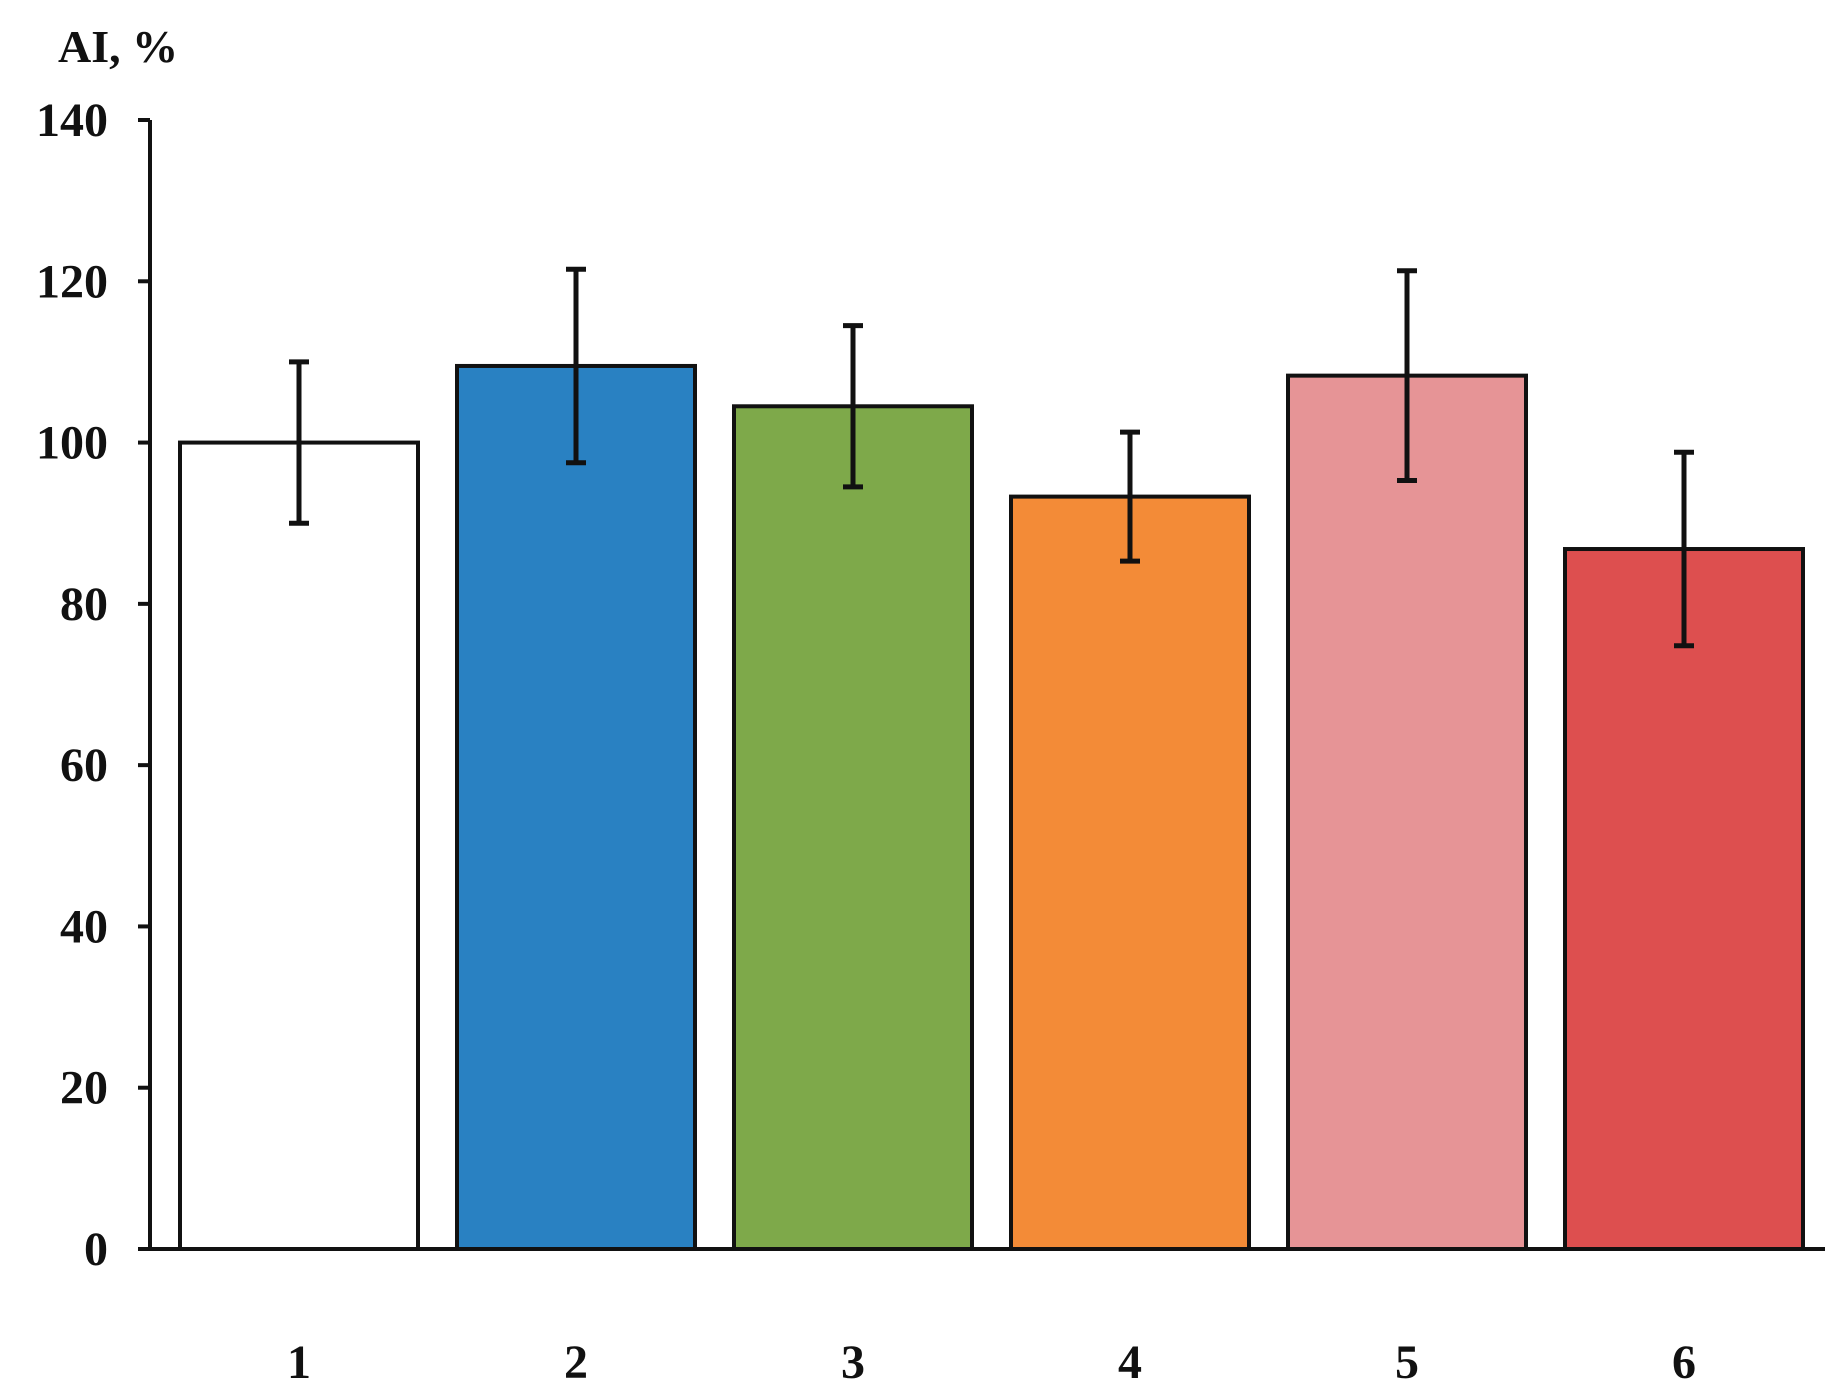 This screenshot has width=1840, height=1397. Describe the element at coordinates (991, 1362) in the screenshot. I see `x-ticks-group: 1 2 3 4 5 6` at that location.